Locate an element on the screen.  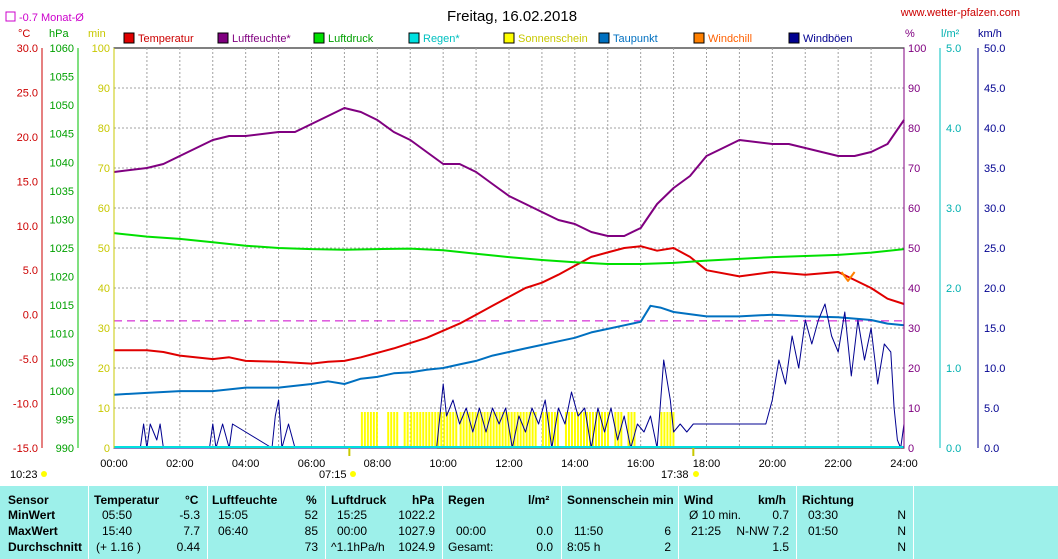
sunrise-time: 10:23 is located at coordinates (24, 475).